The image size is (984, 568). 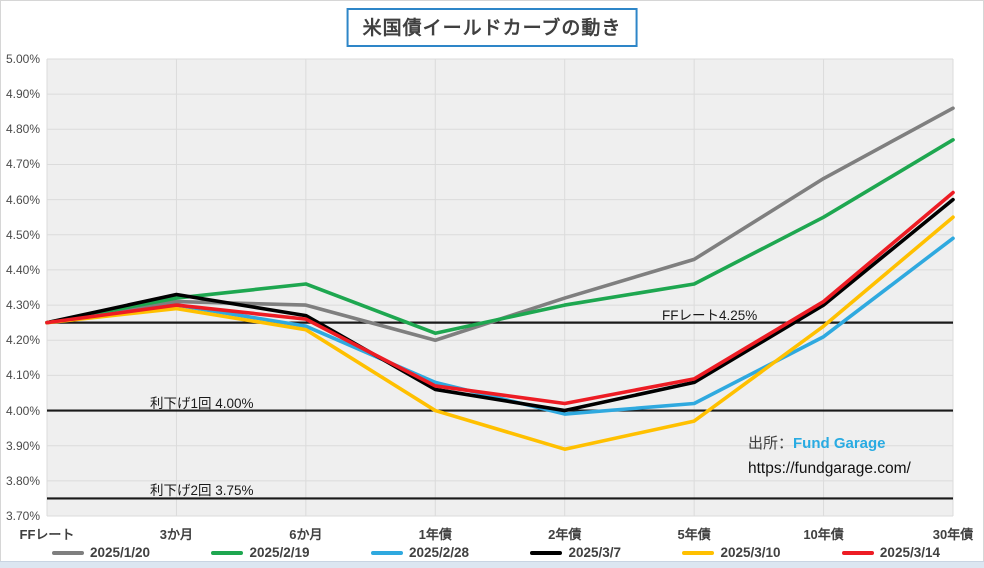 I want to click on x-tick-label: 3か月, so click(x=176, y=534).